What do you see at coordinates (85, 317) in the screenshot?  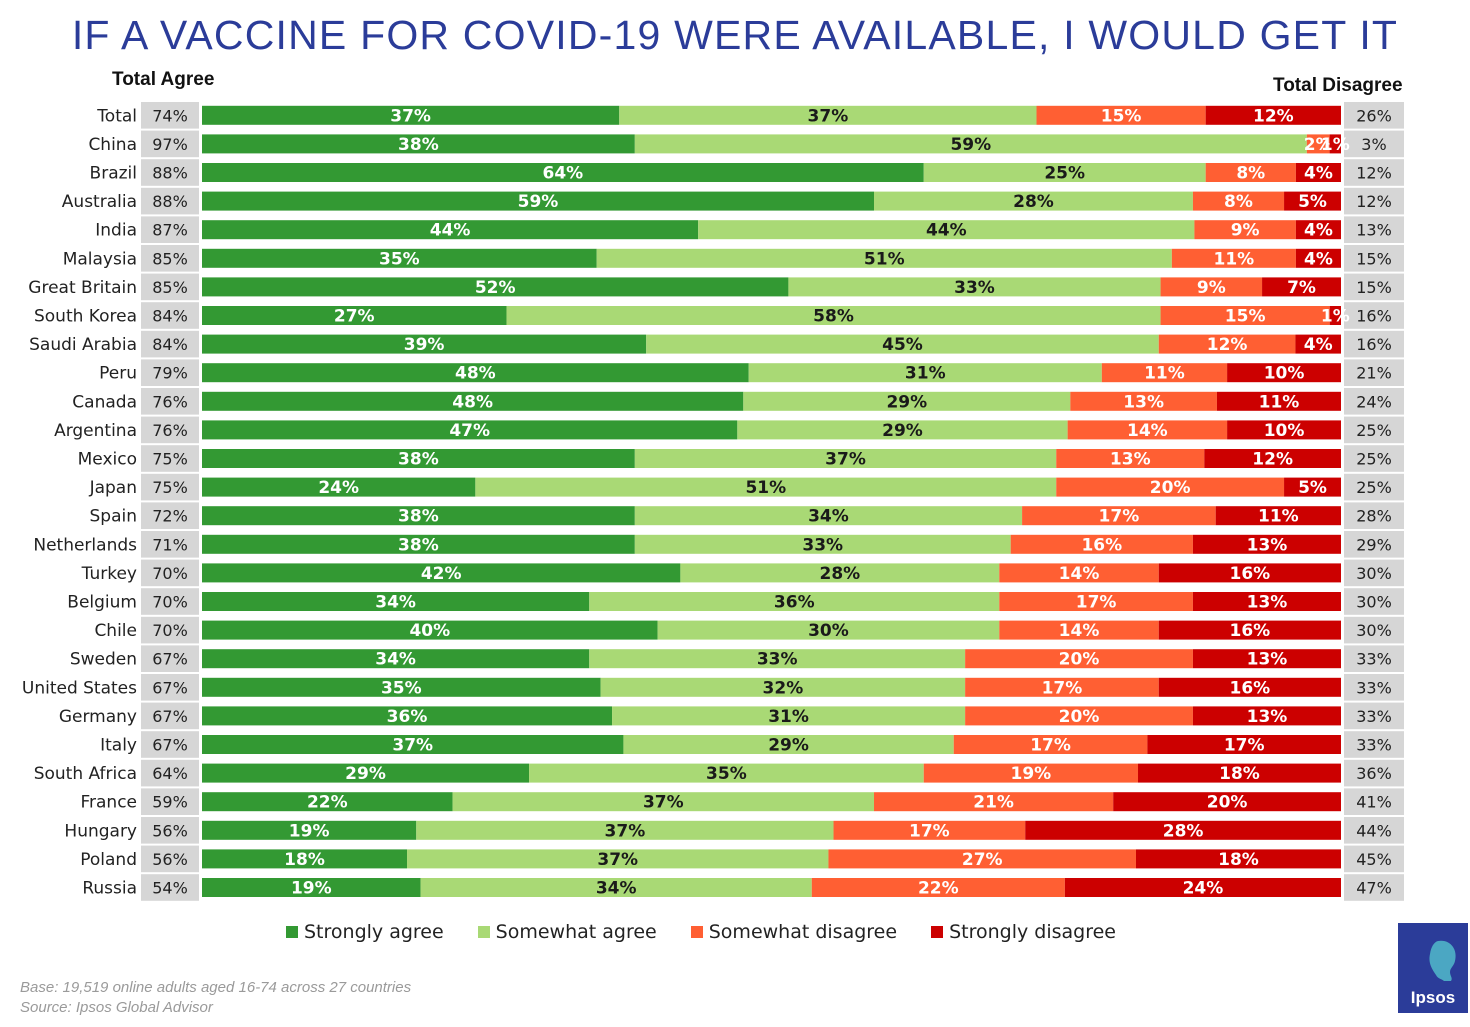 I see `category-label: South Korea` at bounding box center [85, 317].